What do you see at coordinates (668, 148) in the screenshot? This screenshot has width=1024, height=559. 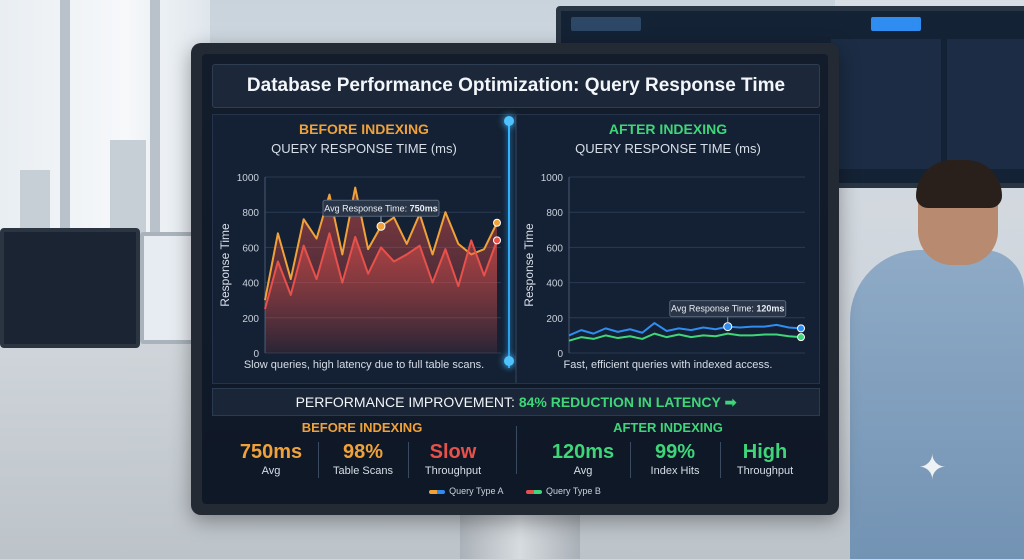 I see `after-subtitle: QUERY RESPONSE TIME (ms)` at bounding box center [668, 148].